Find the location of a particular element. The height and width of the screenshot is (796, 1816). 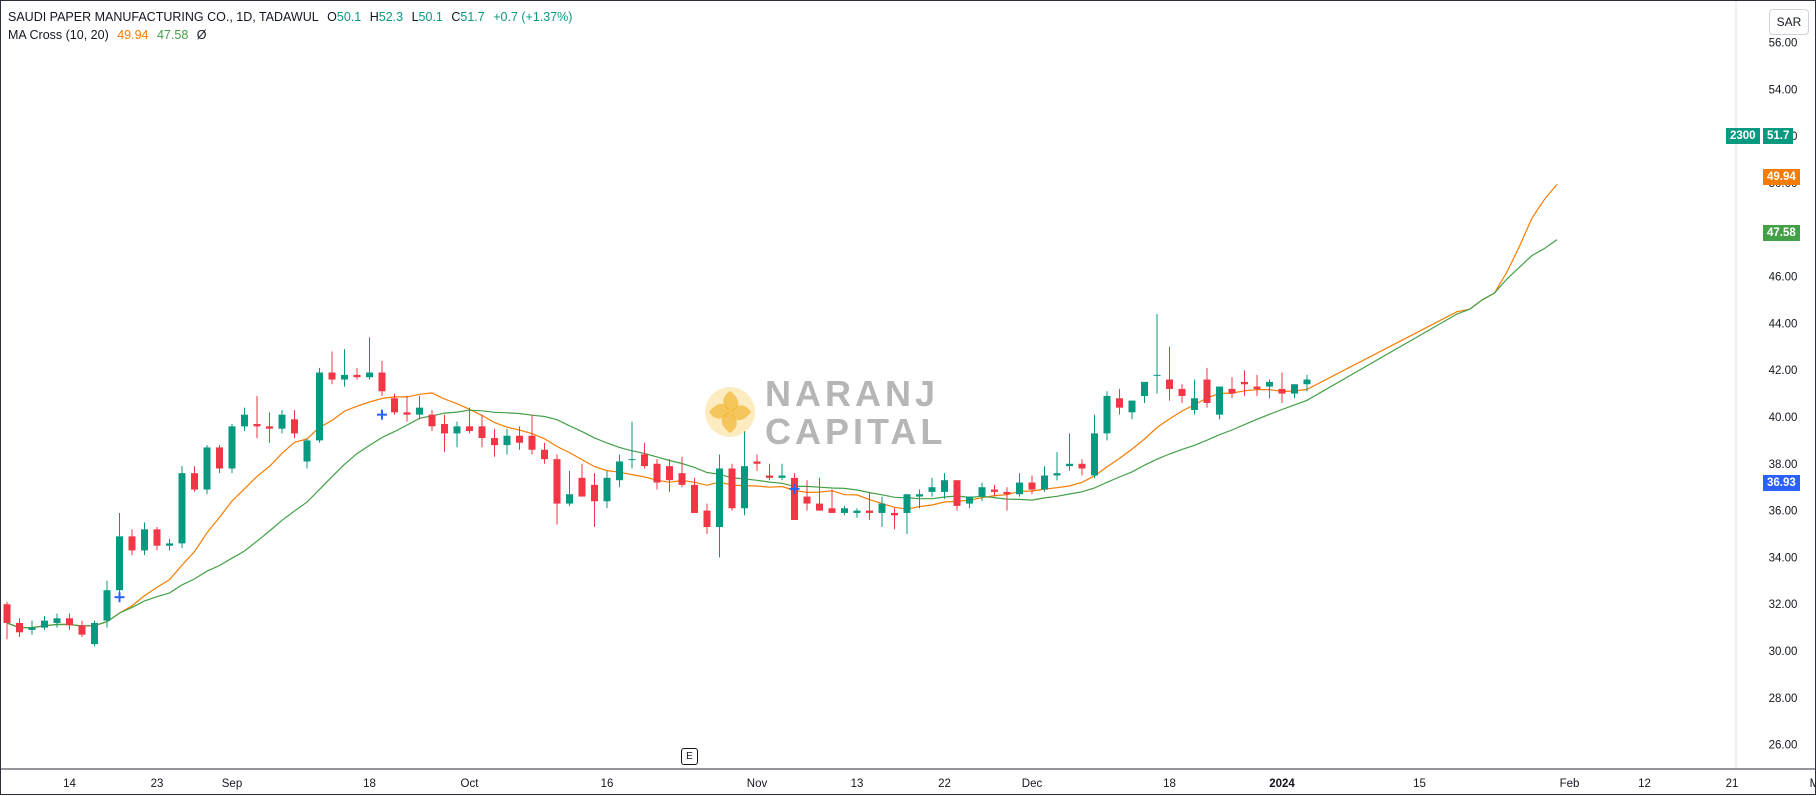

high-value: 52.3 is located at coordinates (391, 17).